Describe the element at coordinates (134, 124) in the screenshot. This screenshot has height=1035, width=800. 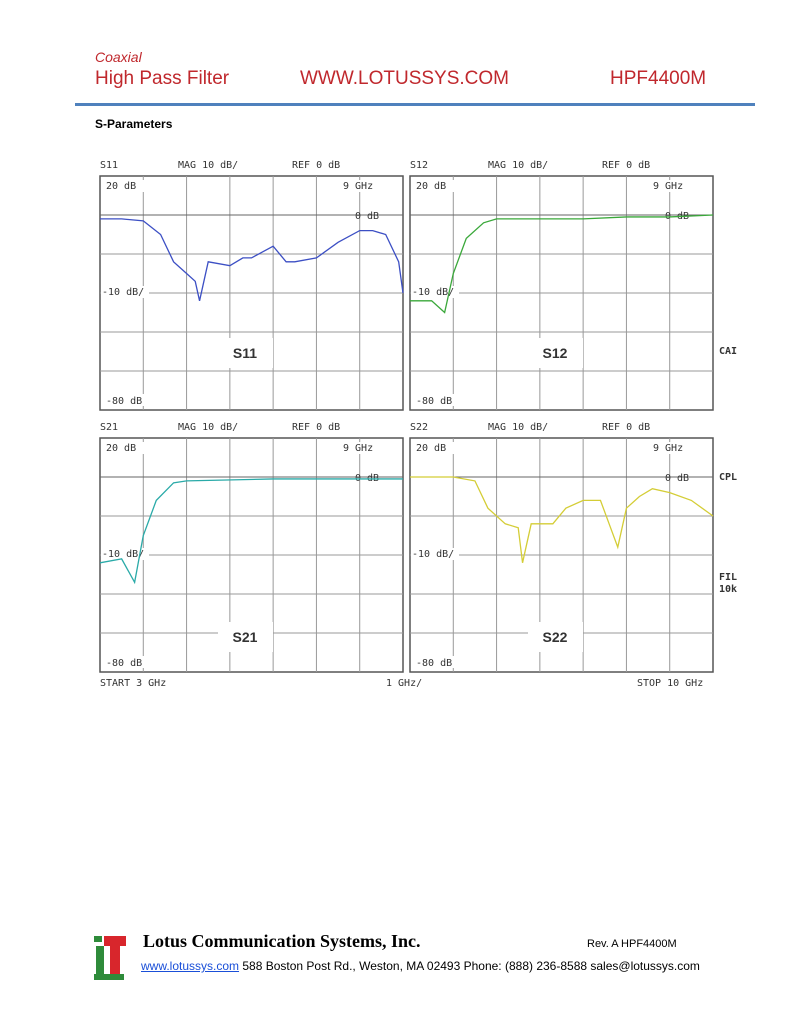
I see `section-title: S-Parameters` at that location.